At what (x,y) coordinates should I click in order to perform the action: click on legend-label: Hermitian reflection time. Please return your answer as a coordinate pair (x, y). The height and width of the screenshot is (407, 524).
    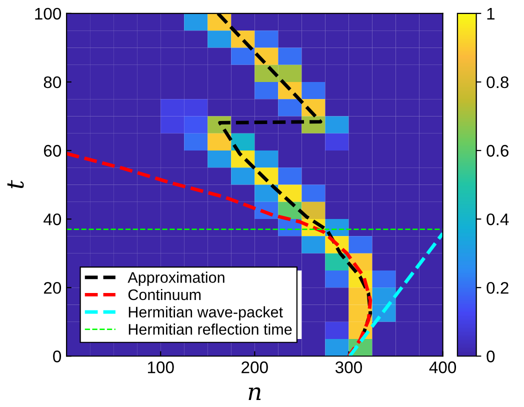
    Looking at the image, I should click on (210, 329).